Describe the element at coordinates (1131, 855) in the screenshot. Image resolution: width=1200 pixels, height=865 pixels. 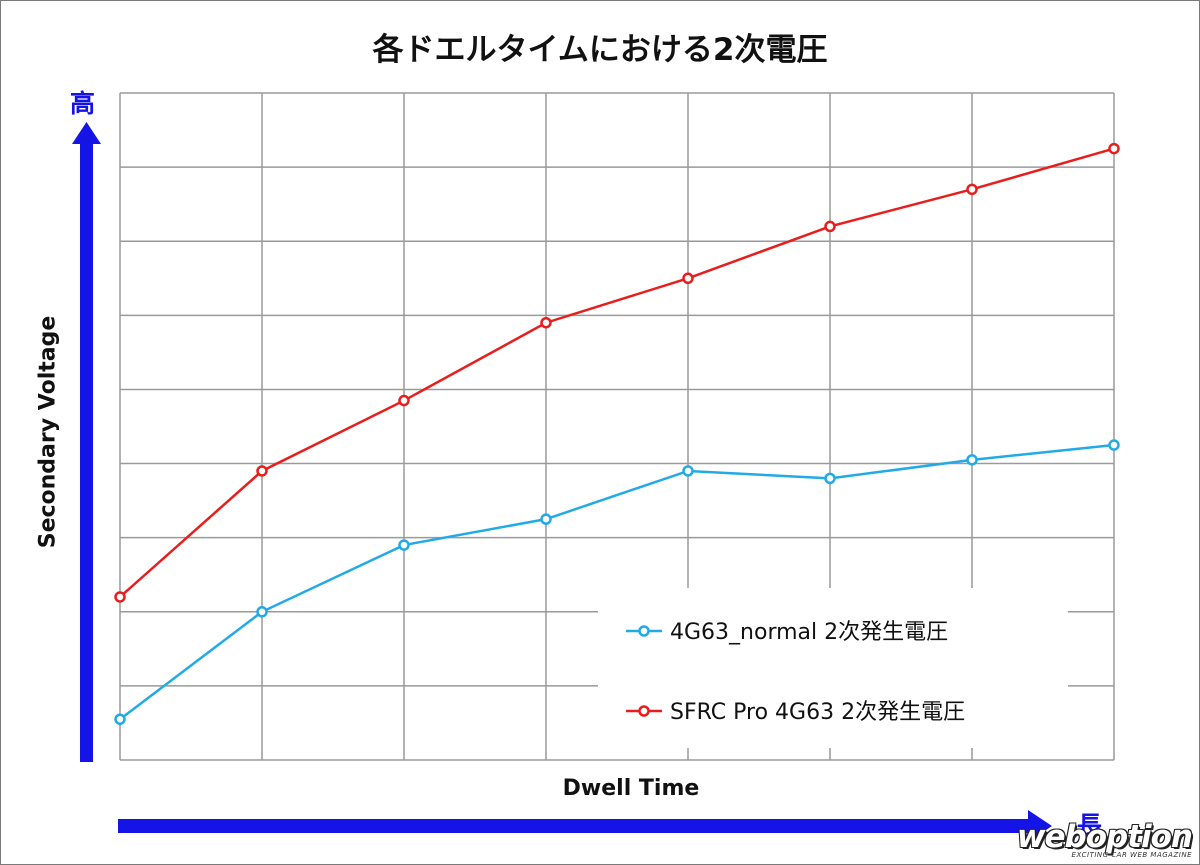
I see `watermark-tagline: EXCITING CAR WEB MAGAZINE` at that location.